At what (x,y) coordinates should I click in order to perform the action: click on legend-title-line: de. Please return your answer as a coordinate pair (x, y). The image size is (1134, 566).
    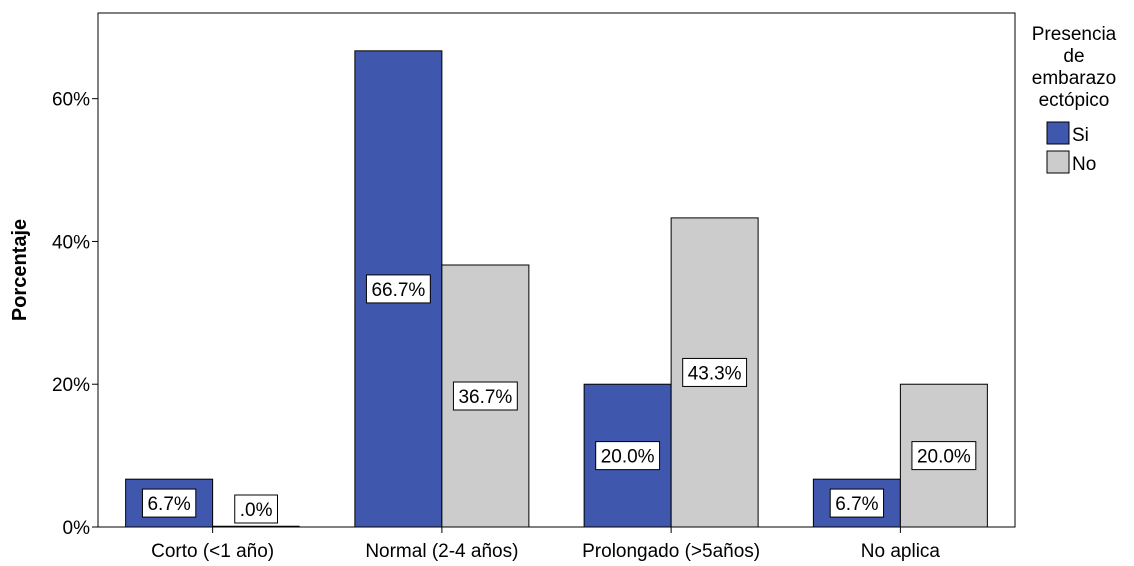
    Looking at the image, I should click on (1073, 56).